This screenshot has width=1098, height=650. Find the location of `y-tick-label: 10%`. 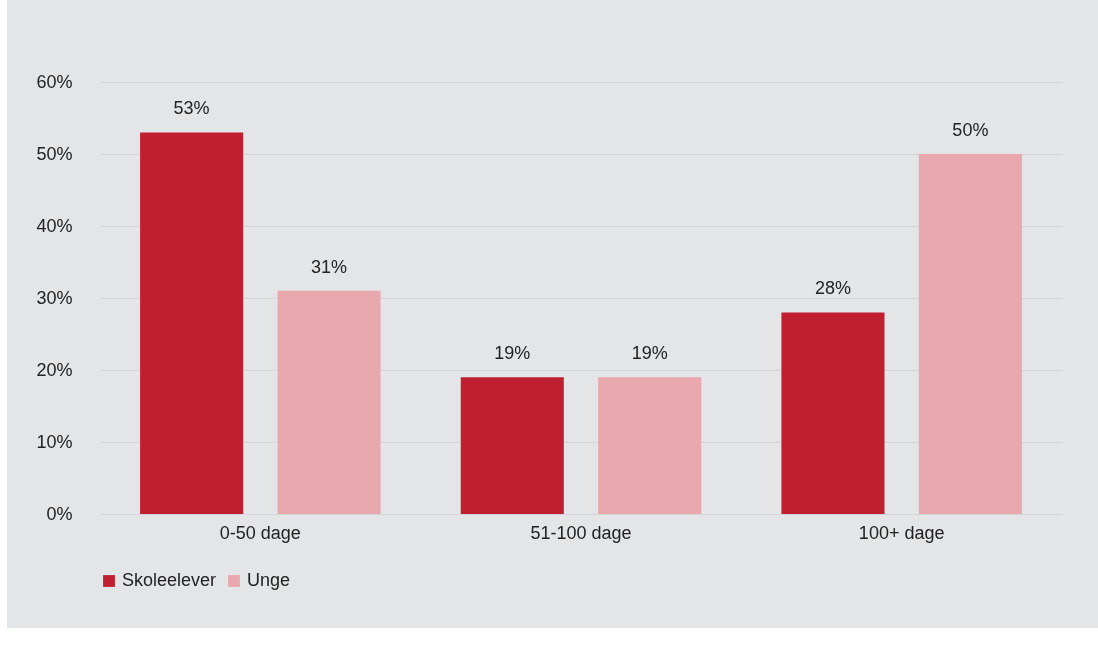

y-tick-label: 10% is located at coordinates (54, 441).